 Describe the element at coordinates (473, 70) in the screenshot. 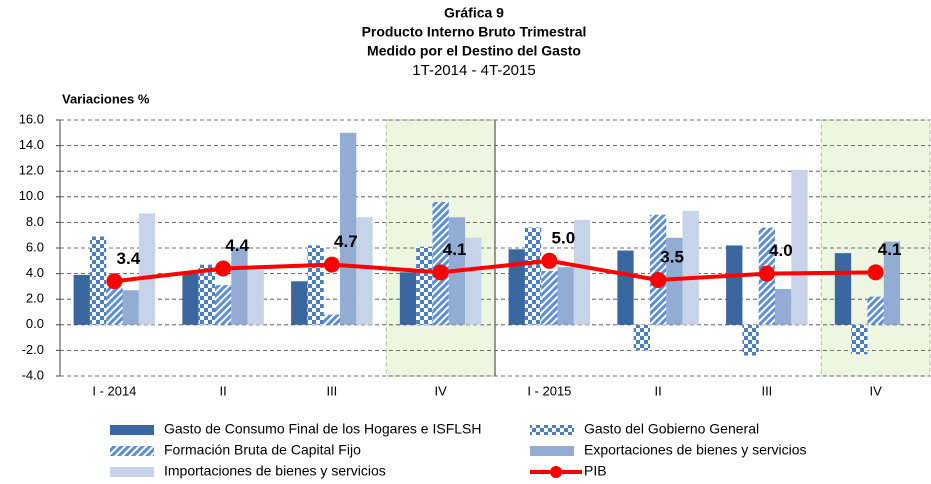

I see `chart-subtitle: 1T-2014 - 4T-2015` at that location.